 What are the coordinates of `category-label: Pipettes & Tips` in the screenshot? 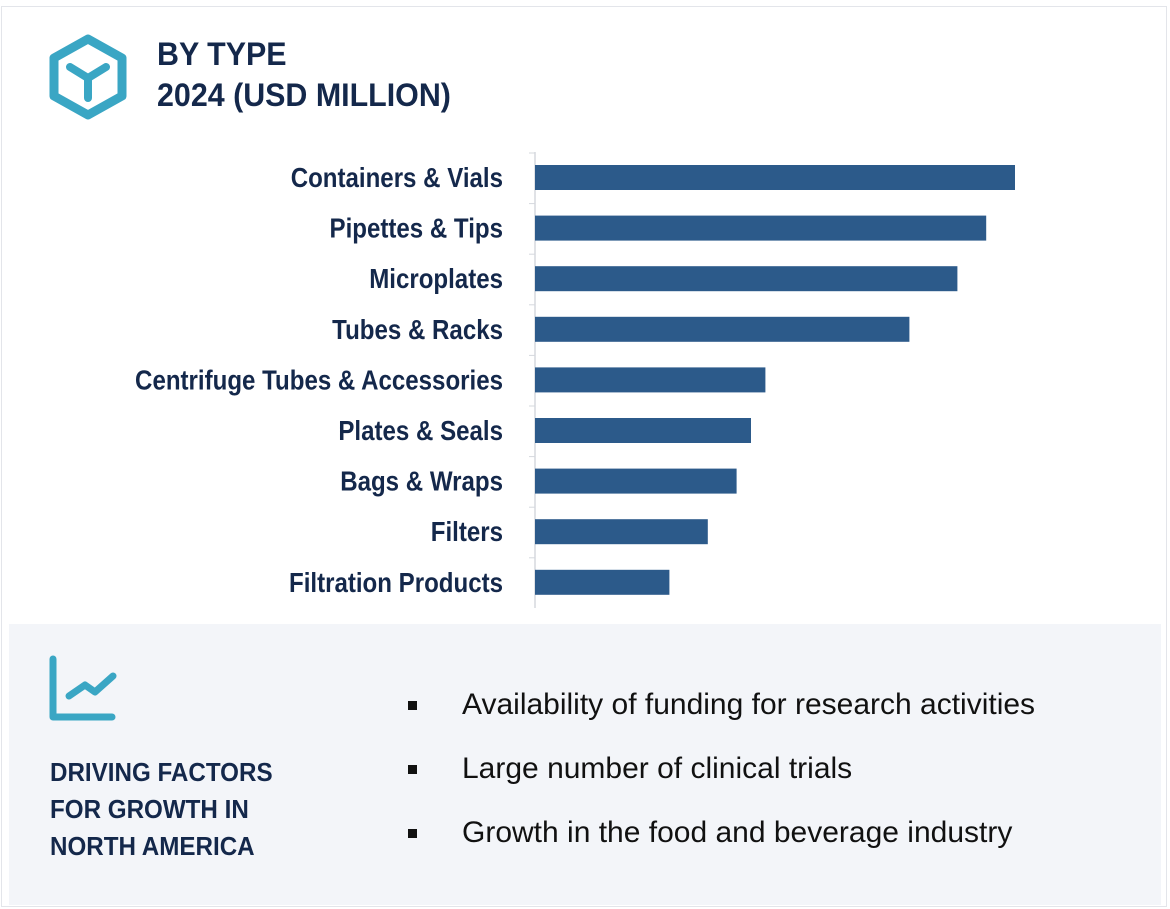 It's located at (416, 228).